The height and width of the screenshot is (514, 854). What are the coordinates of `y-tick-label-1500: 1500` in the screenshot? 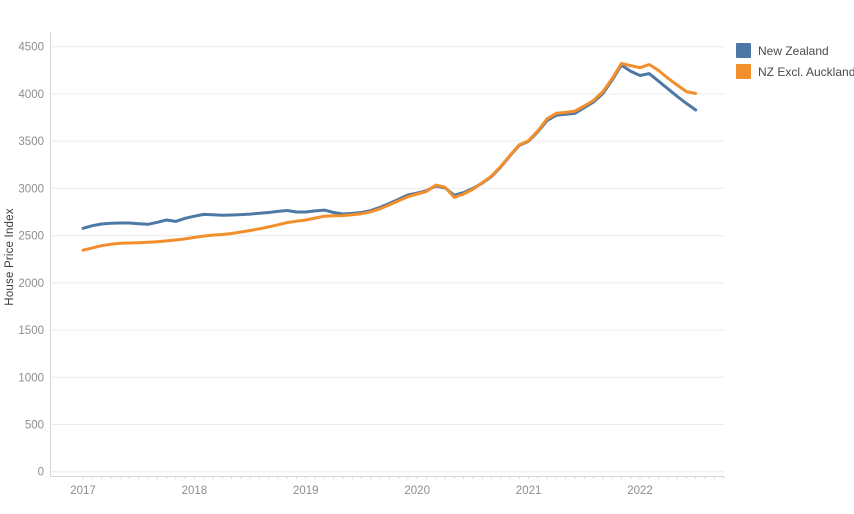 It's located at (31, 331).